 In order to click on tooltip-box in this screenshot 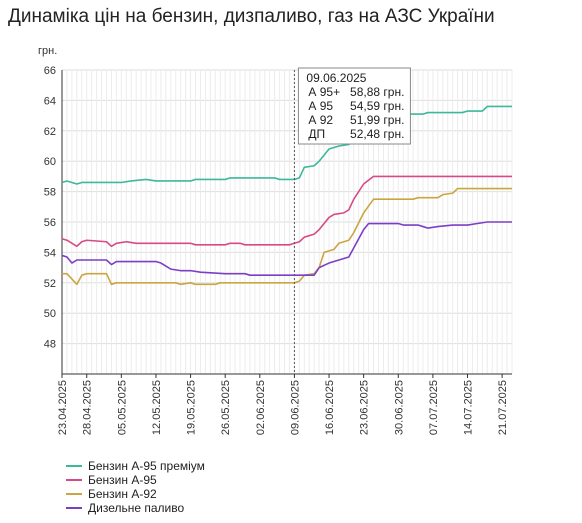, I will do `click(354, 106)`.